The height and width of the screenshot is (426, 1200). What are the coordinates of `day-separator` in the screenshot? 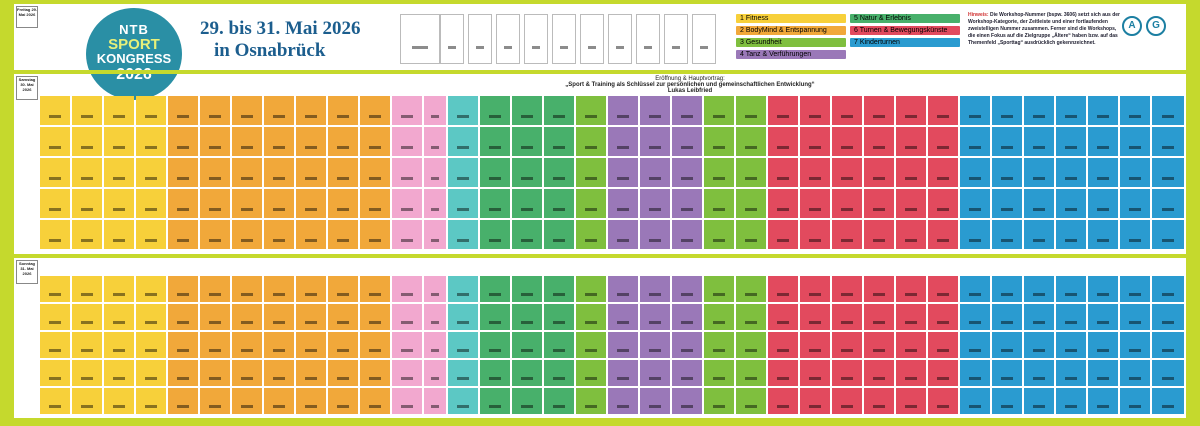 It's located at (600, 72).